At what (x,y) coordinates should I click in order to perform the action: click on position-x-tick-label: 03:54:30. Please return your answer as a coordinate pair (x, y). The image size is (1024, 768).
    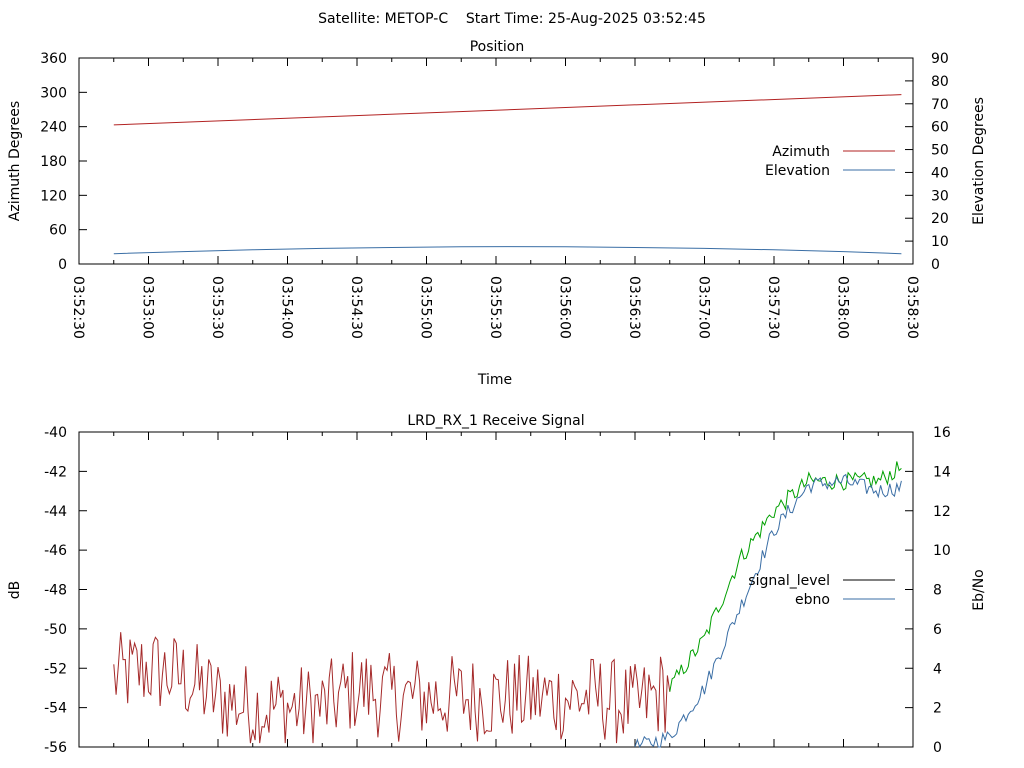
    Looking at the image, I should click on (356, 307).